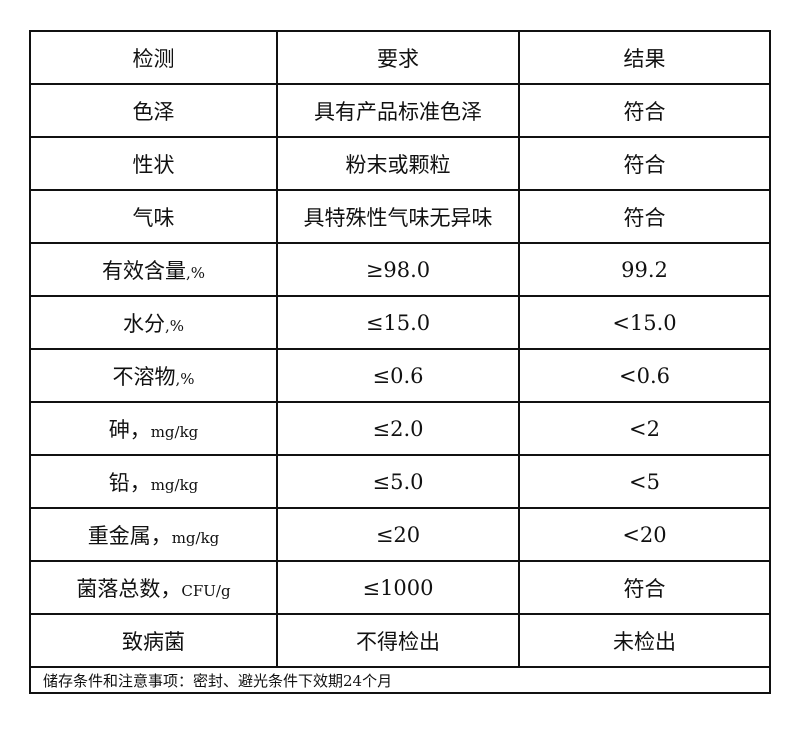  I want to click on requirement: 不得检出, so click(398, 640).